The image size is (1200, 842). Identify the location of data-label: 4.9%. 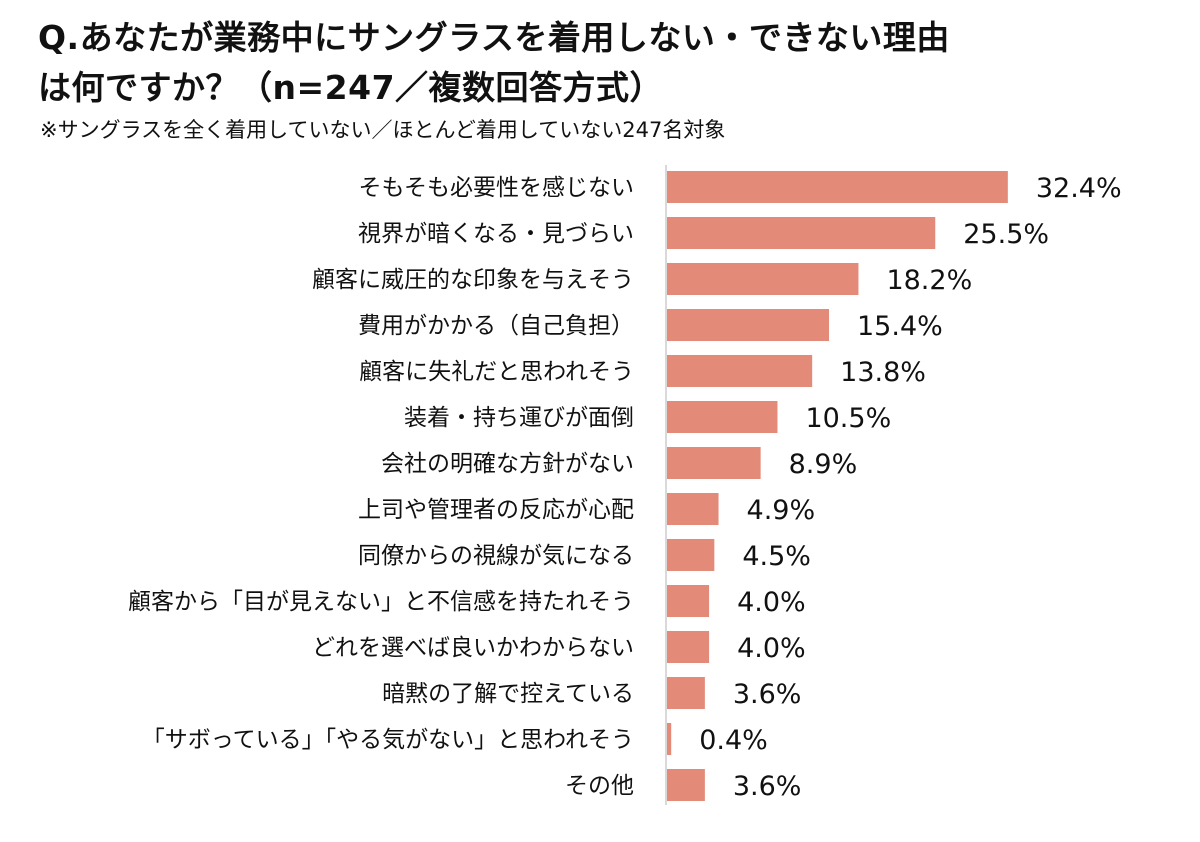
(781, 510).